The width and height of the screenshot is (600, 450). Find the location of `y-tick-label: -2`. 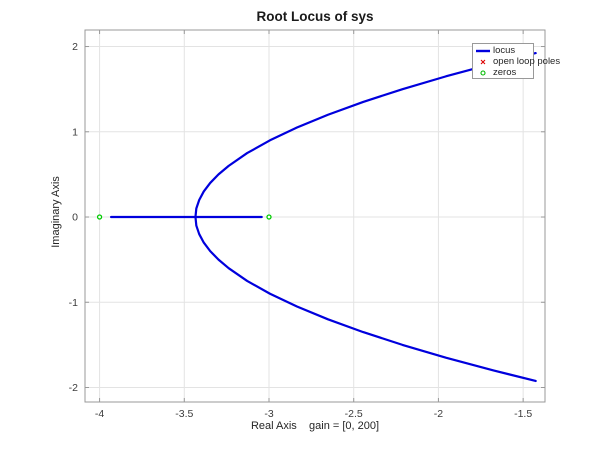

y-tick-label: -2 is located at coordinates (73, 388).